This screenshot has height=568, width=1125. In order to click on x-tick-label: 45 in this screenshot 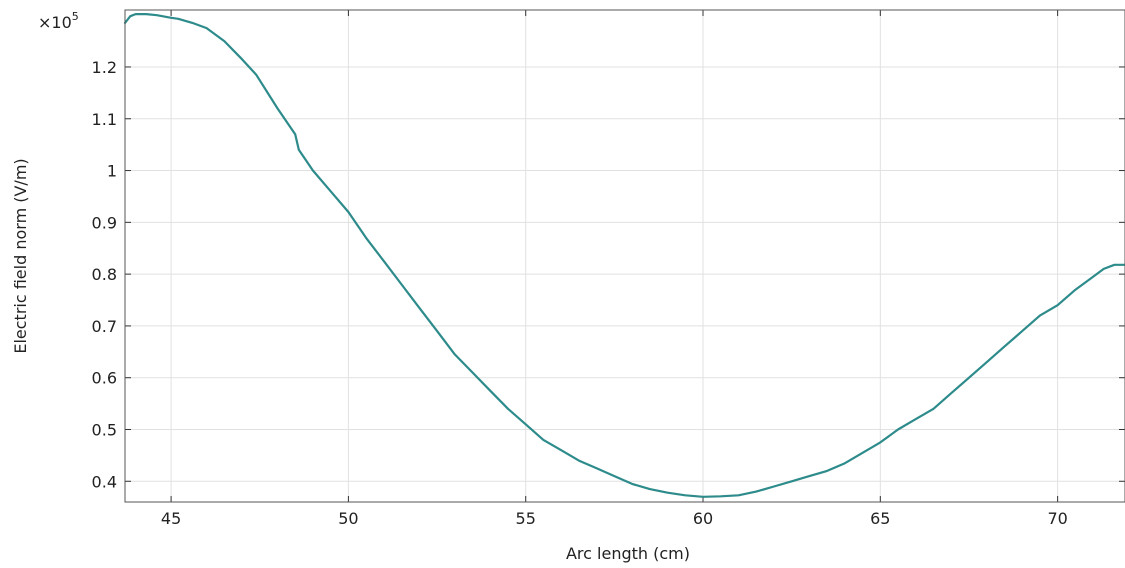, I will do `click(171, 518)`.